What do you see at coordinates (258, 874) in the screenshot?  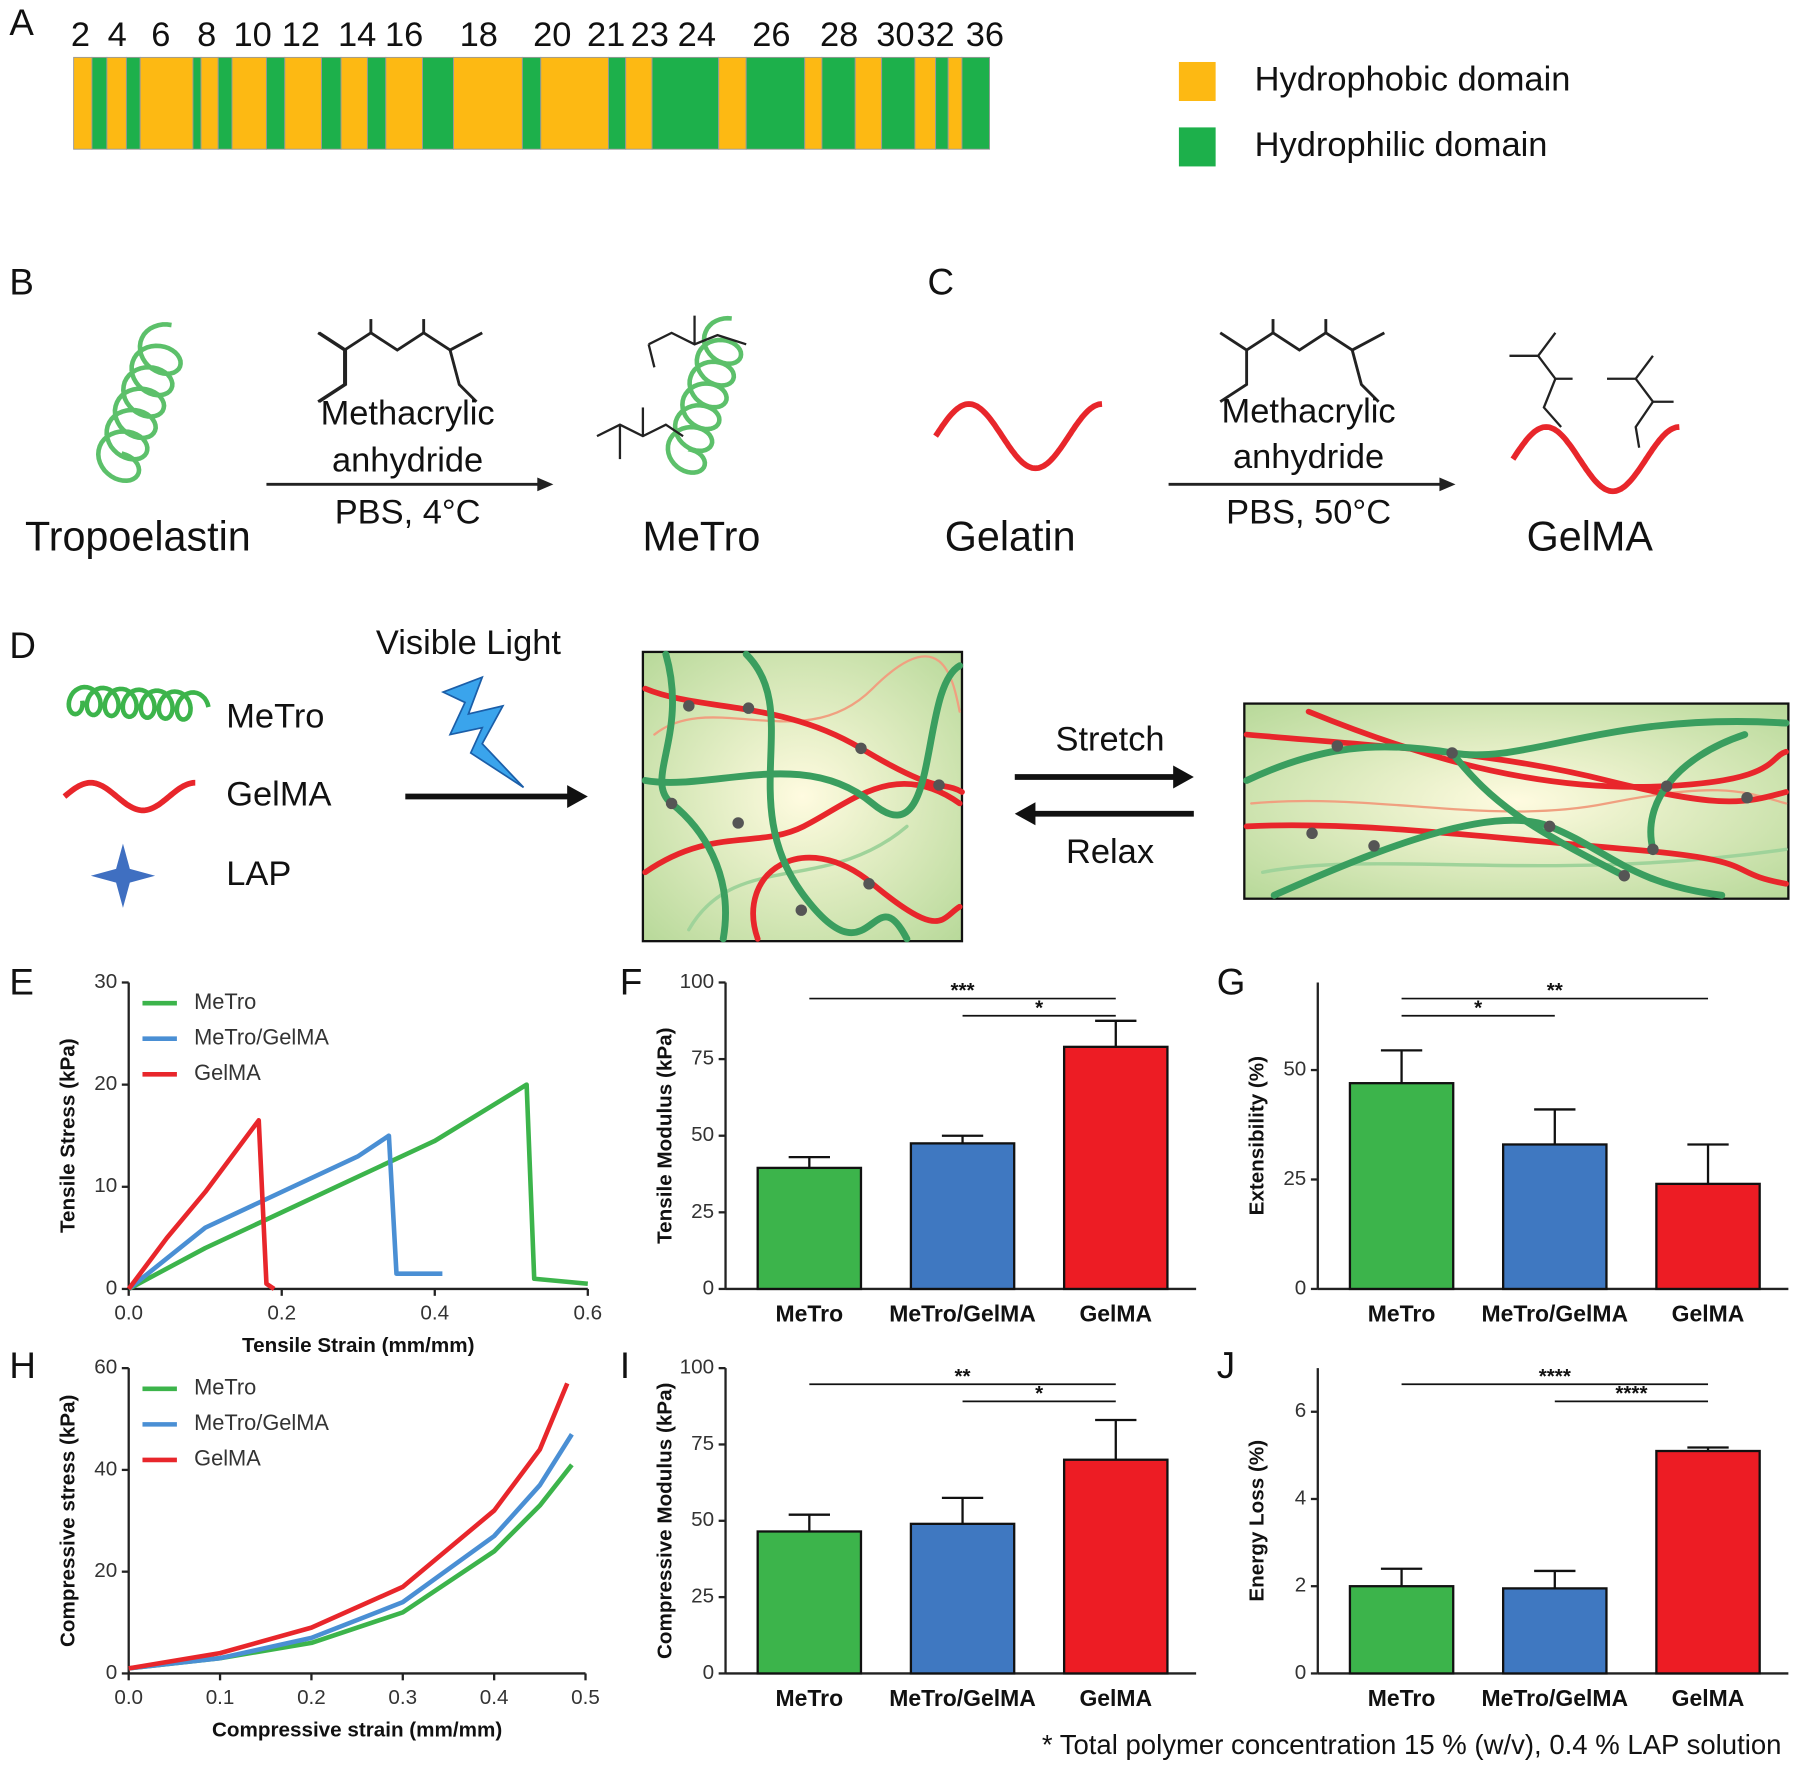 I see `component-label: LAP` at bounding box center [258, 874].